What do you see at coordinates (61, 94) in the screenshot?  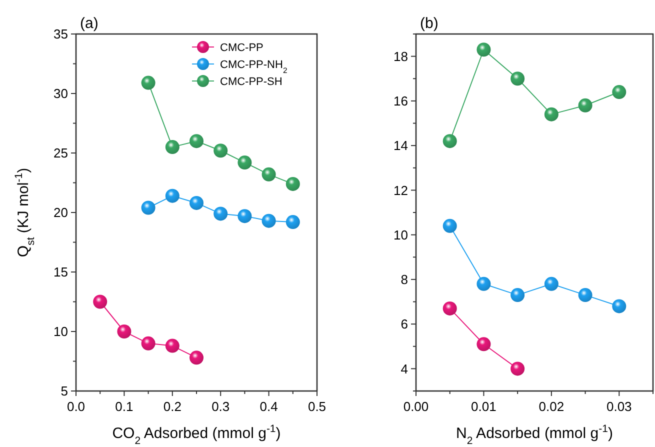 I see `y-tick-label: 30` at bounding box center [61, 94].